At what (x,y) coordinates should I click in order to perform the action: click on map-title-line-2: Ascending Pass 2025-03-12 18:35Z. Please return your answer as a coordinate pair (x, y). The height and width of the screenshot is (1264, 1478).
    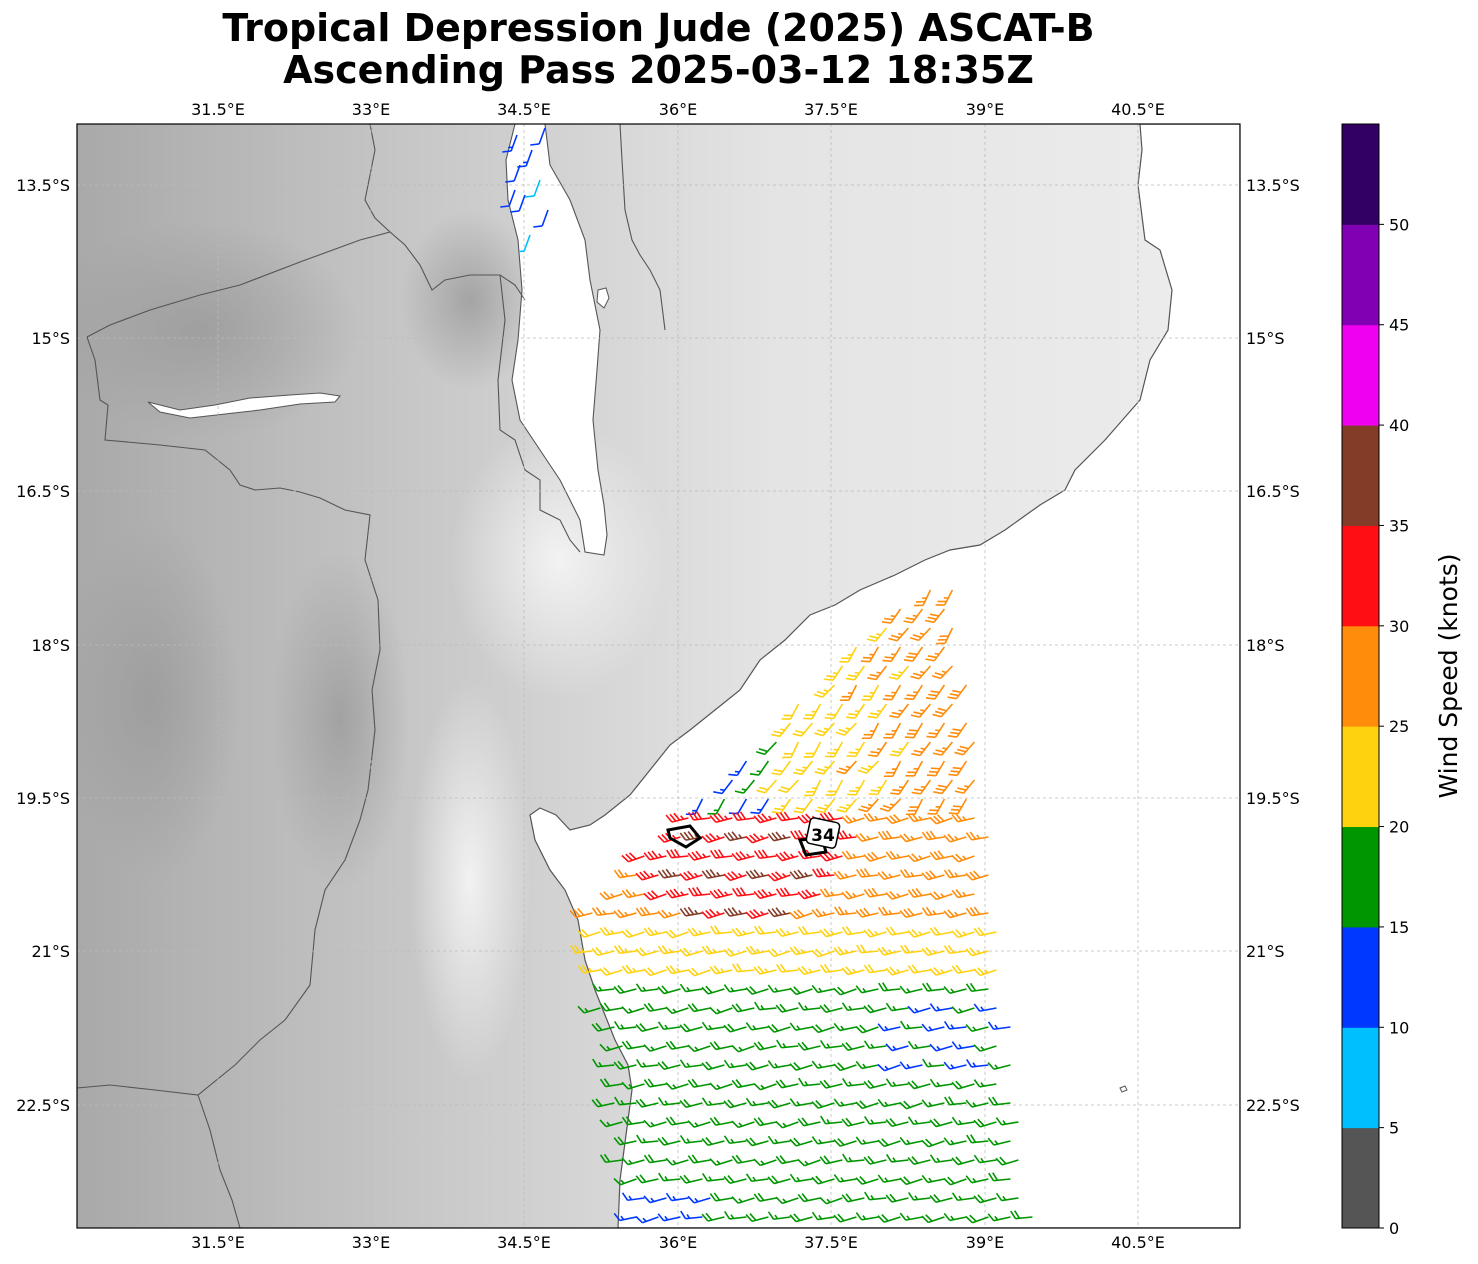
    Looking at the image, I should click on (658, 70).